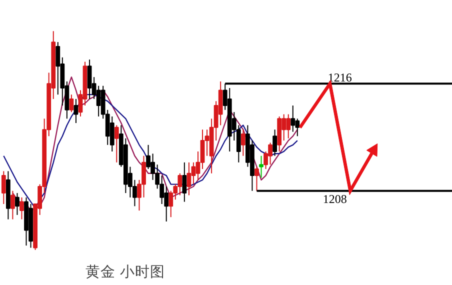  What do you see at coordinates (126, 272) in the screenshot?
I see `text: 黄金 小时图` at bounding box center [126, 272].